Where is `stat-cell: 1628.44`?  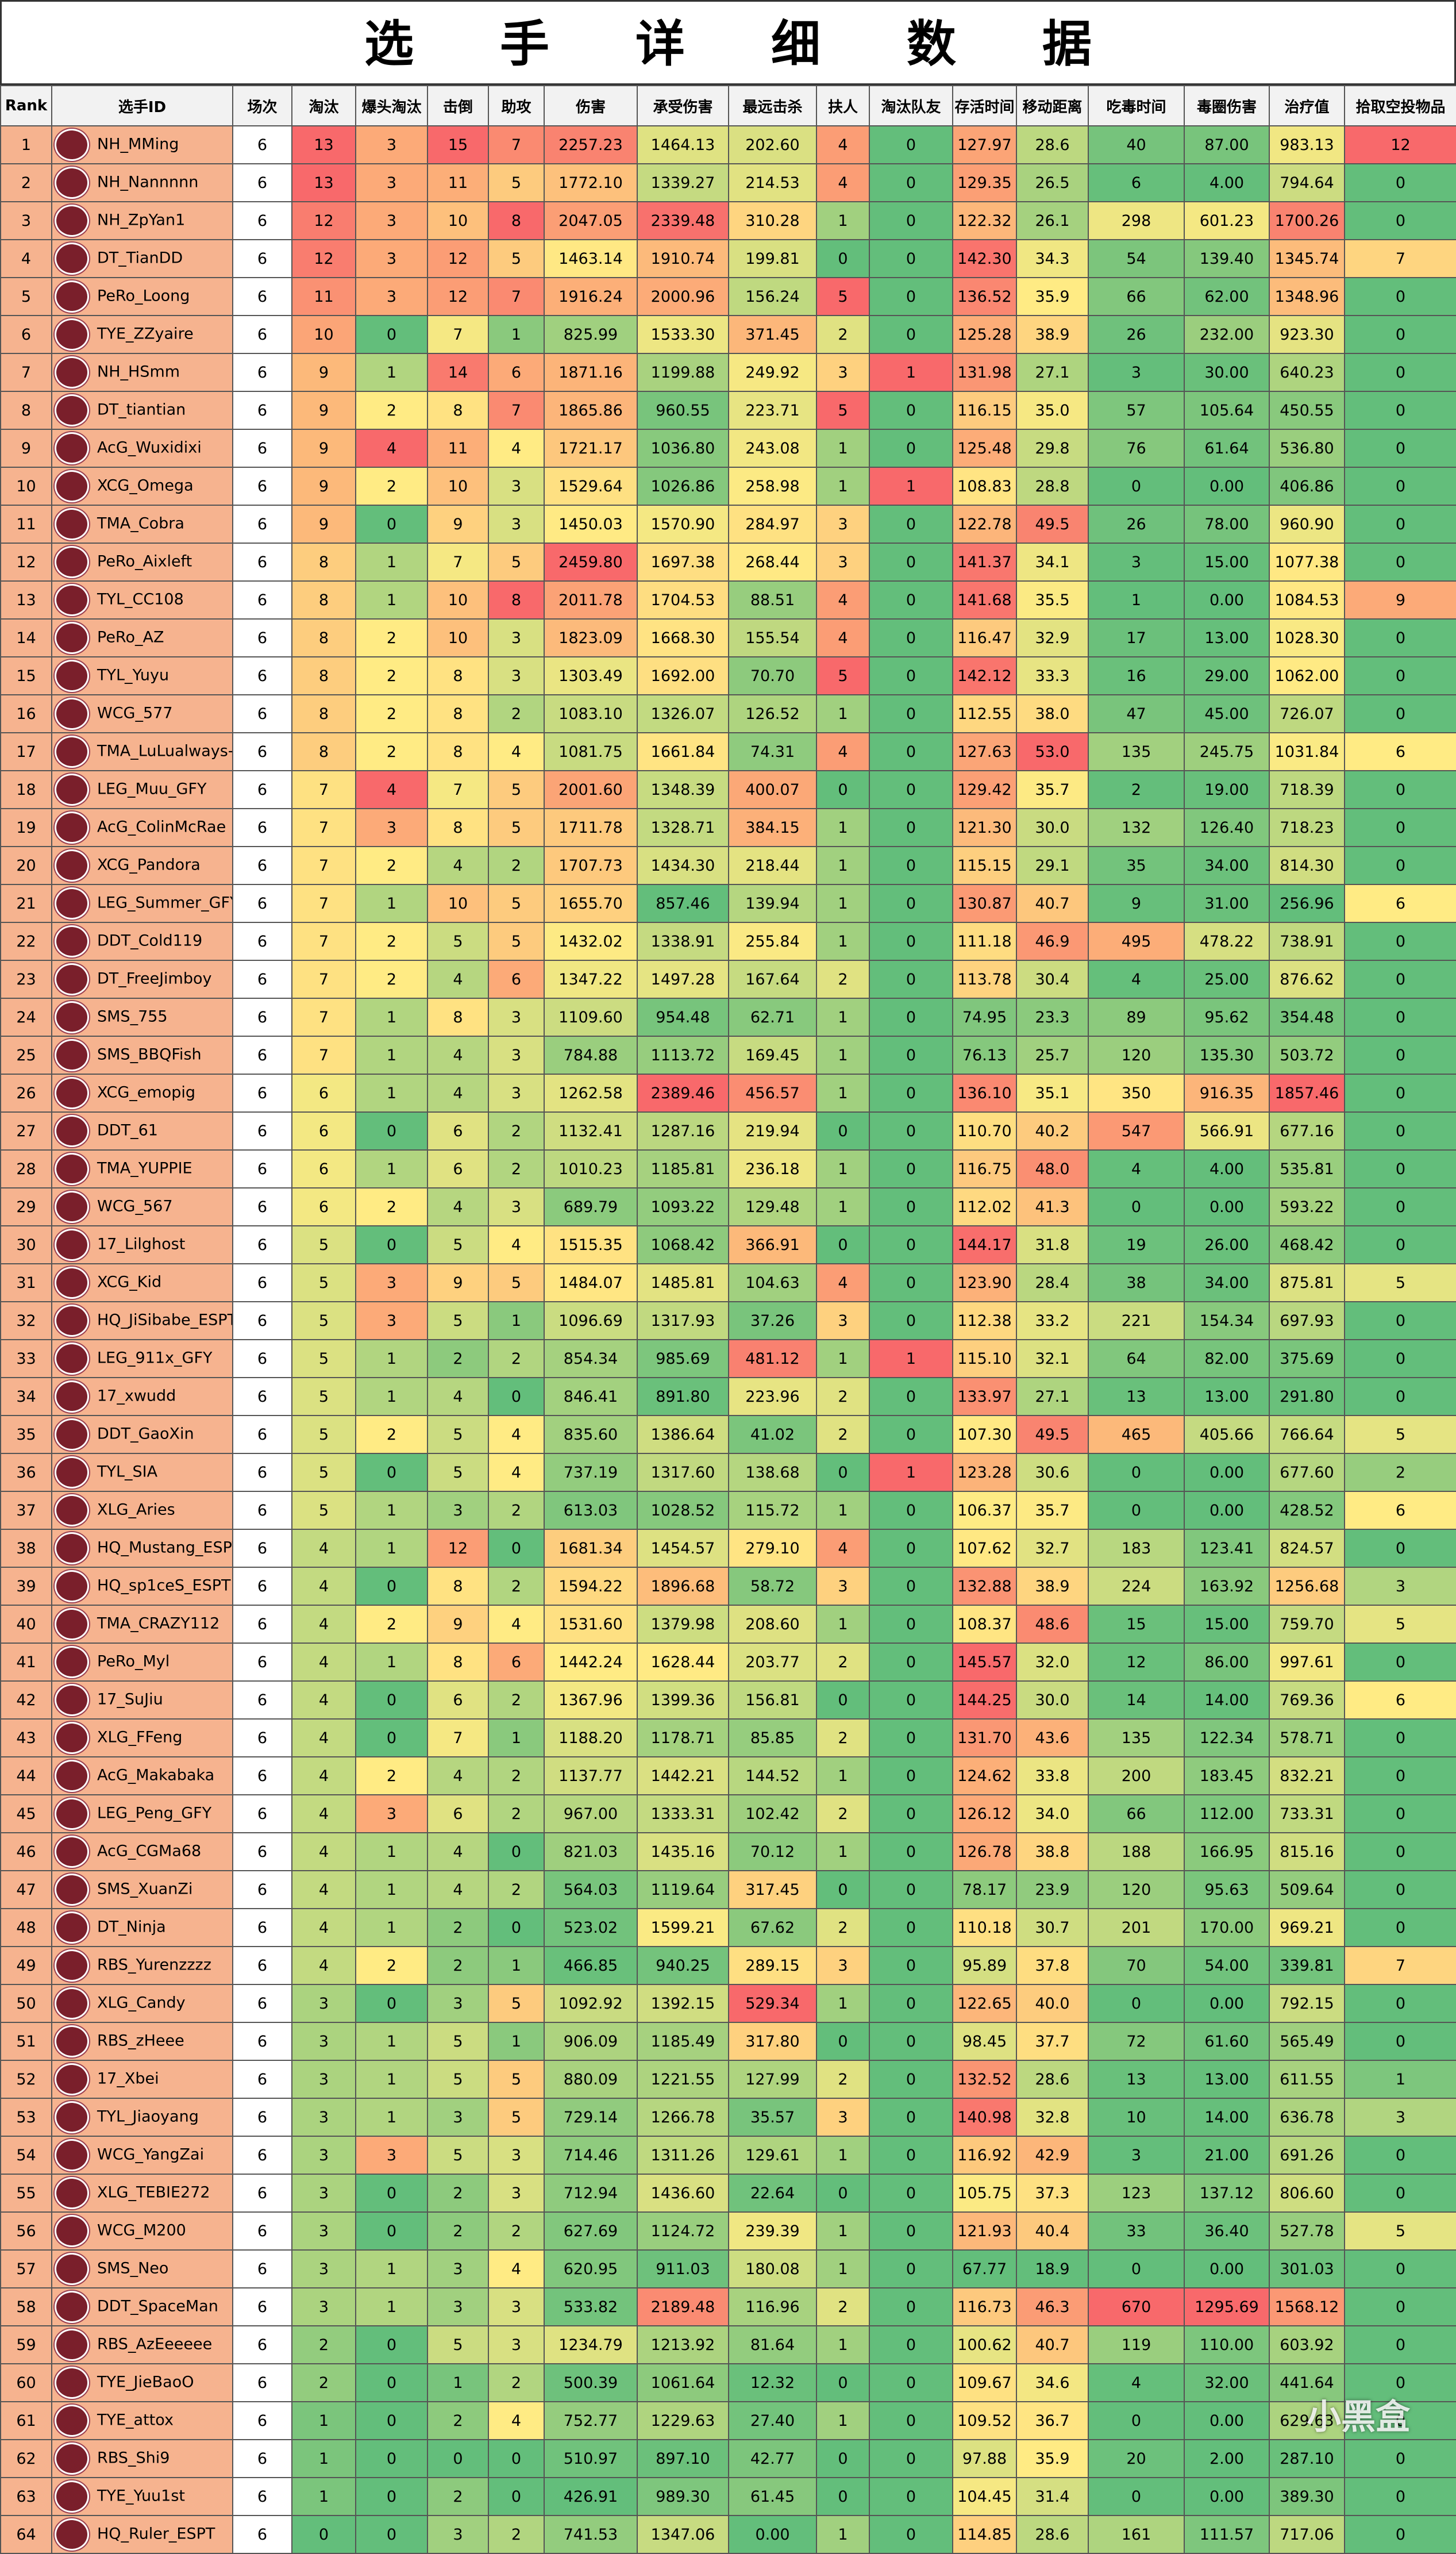
stat-cell: 1628.44 is located at coordinates (683, 1662).